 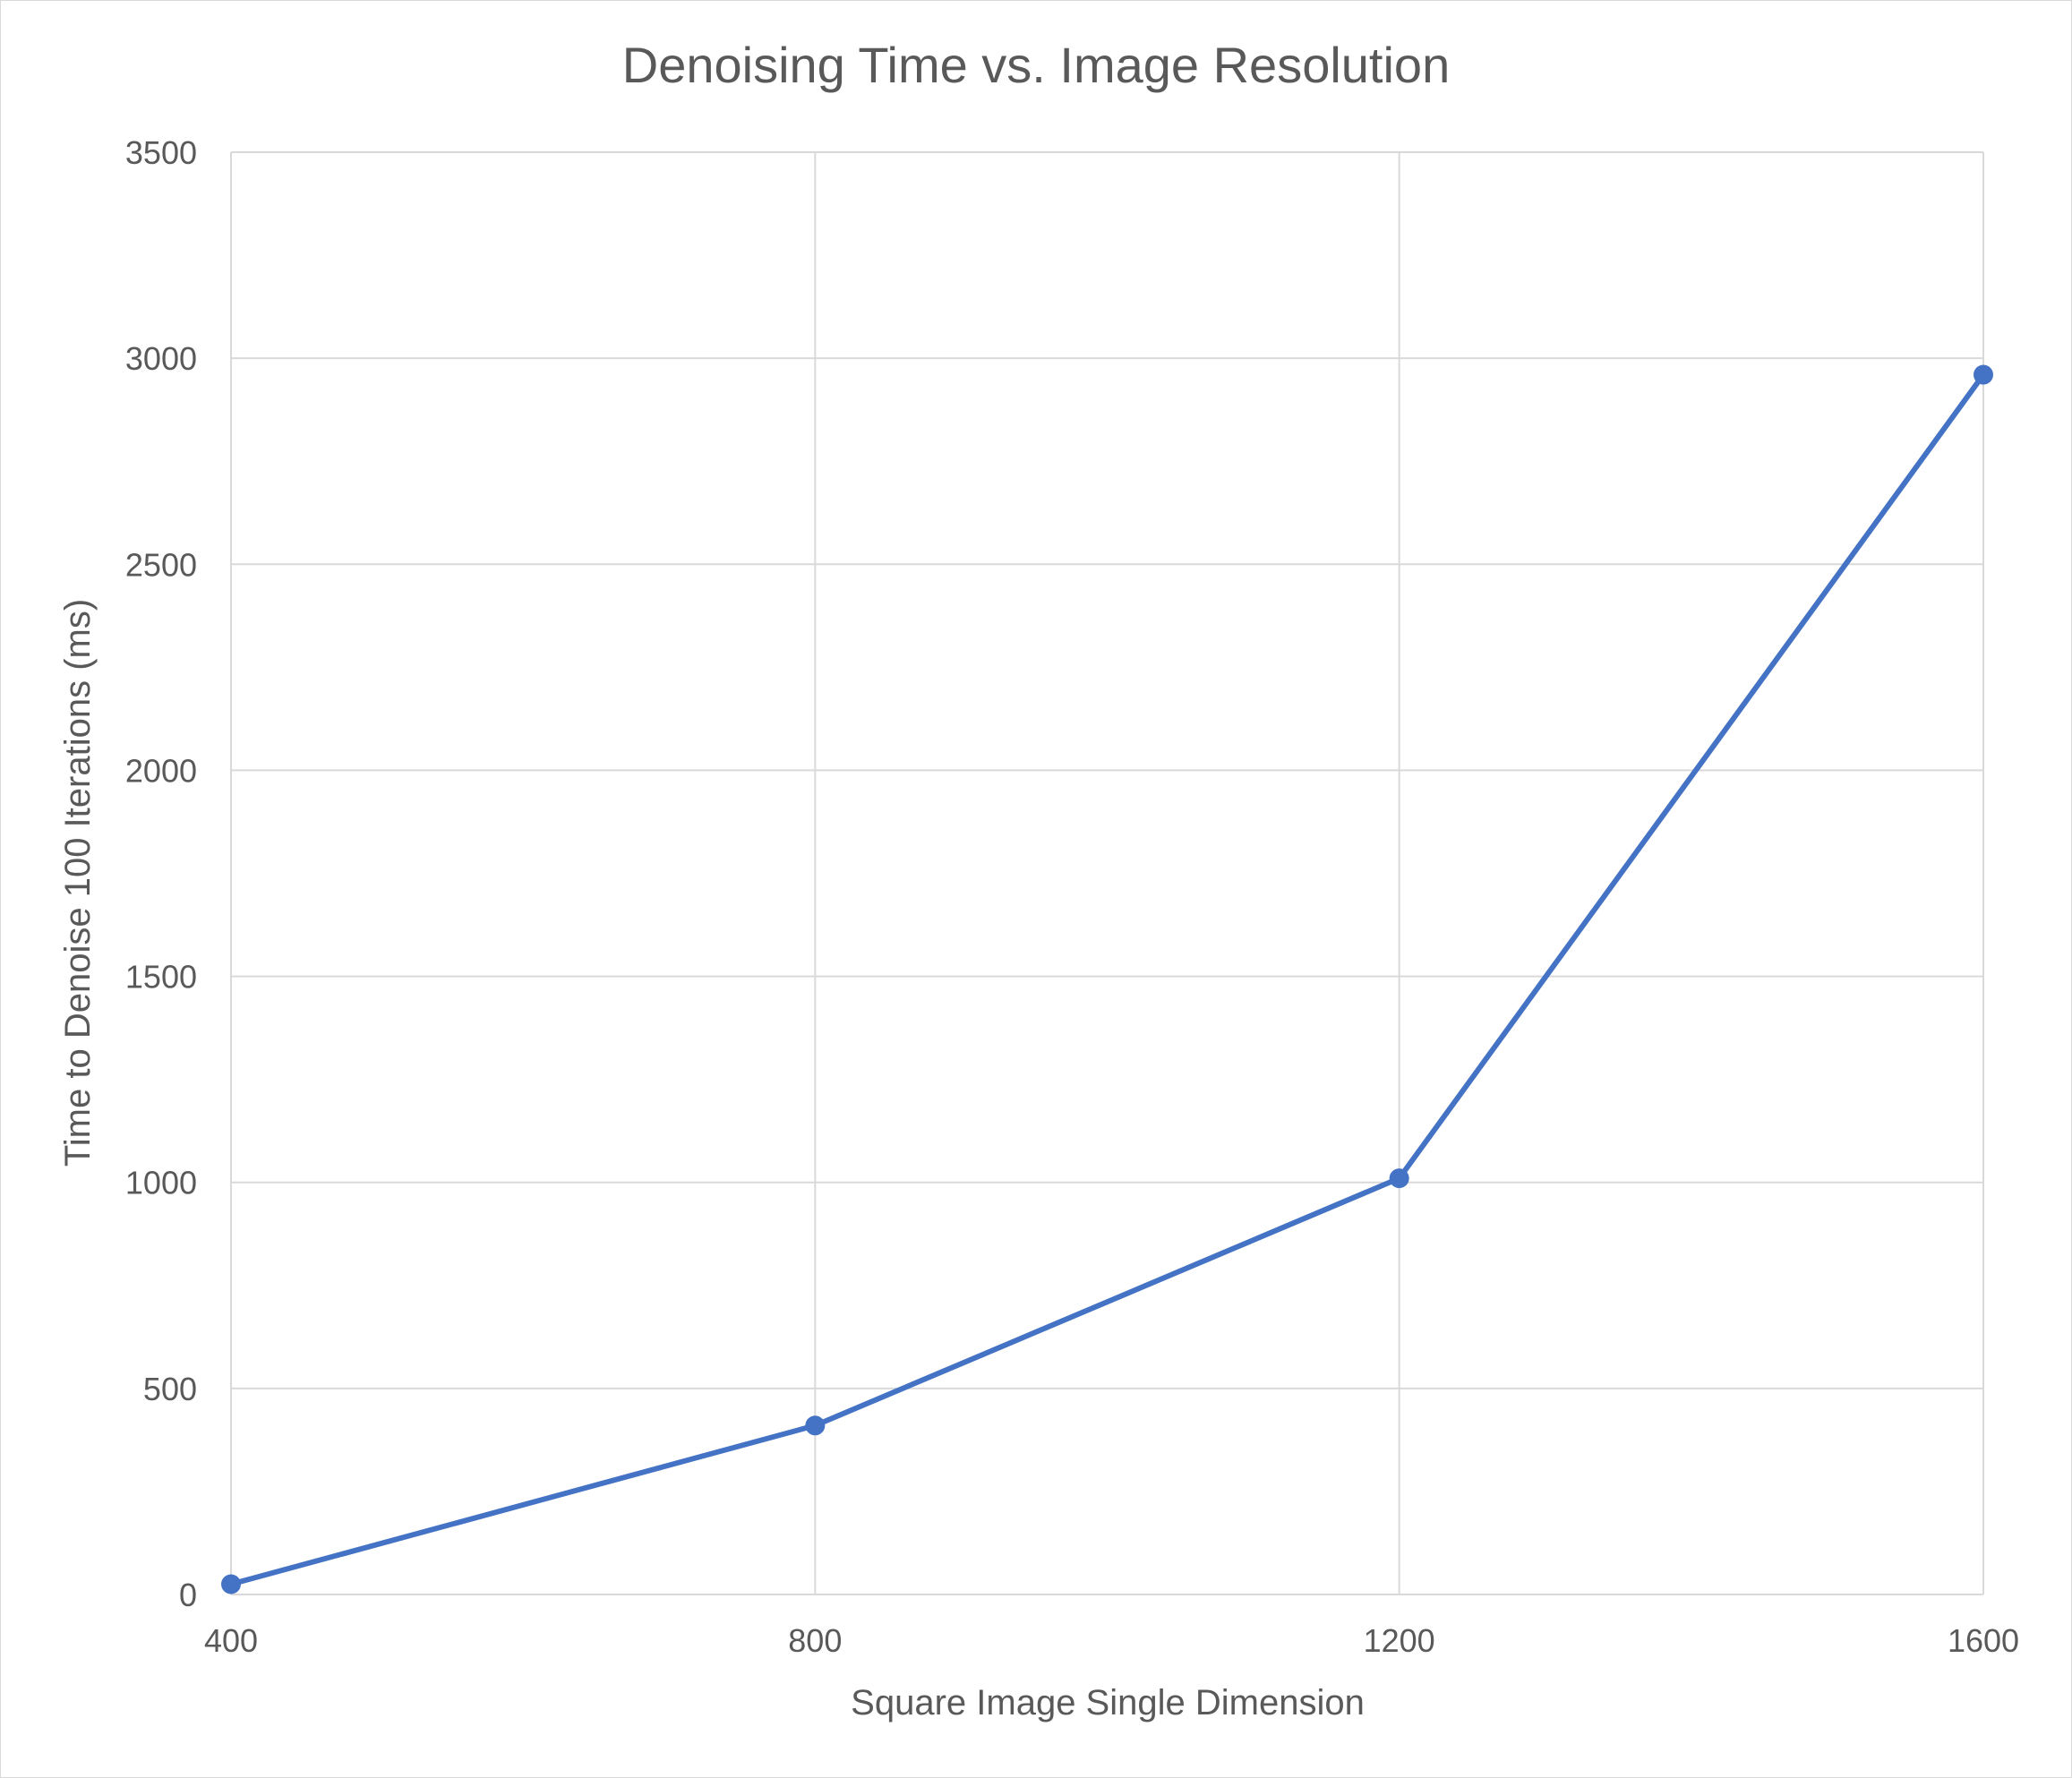 I want to click on y-tick-label: 500, so click(x=170, y=1389).